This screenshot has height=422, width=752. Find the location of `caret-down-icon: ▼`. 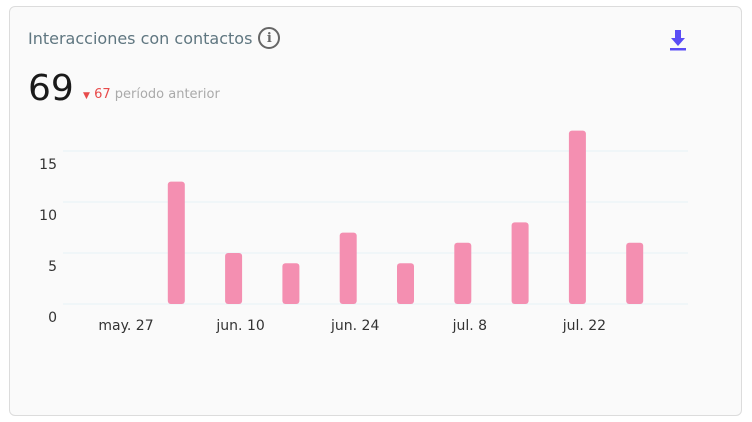

caret-down-icon: ▼ is located at coordinates (86, 96).